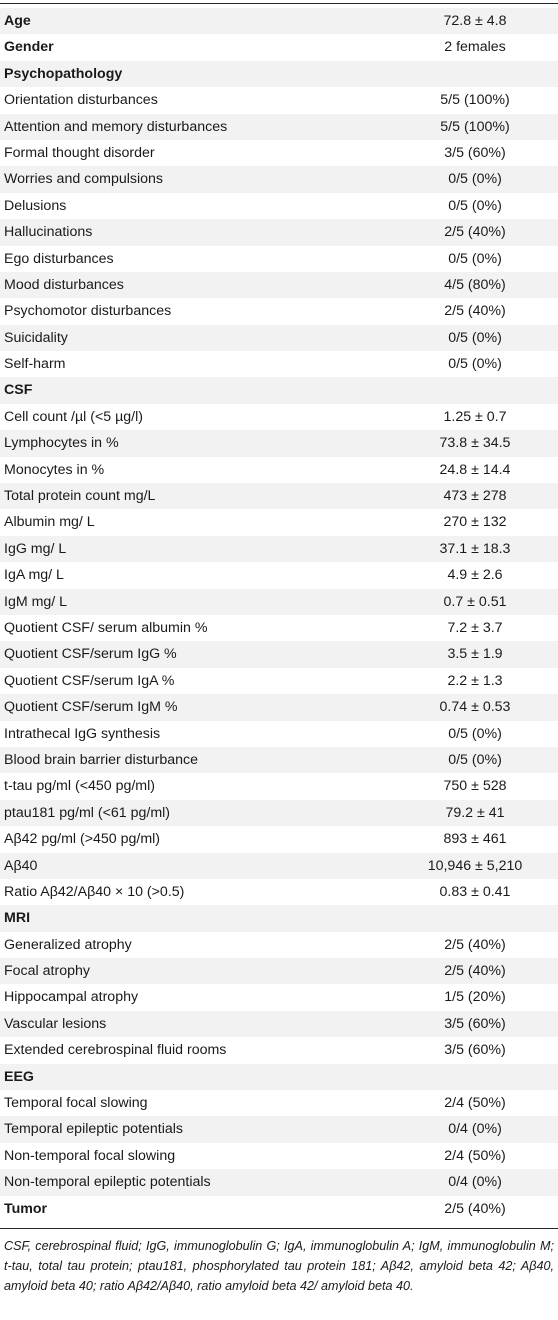 This screenshot has height=1320, width=558. What do you see at coordinates (475, 416) in the screenshot?
I see `row-value: 1.25 ± 0.7` at bounding box center [475, 416].